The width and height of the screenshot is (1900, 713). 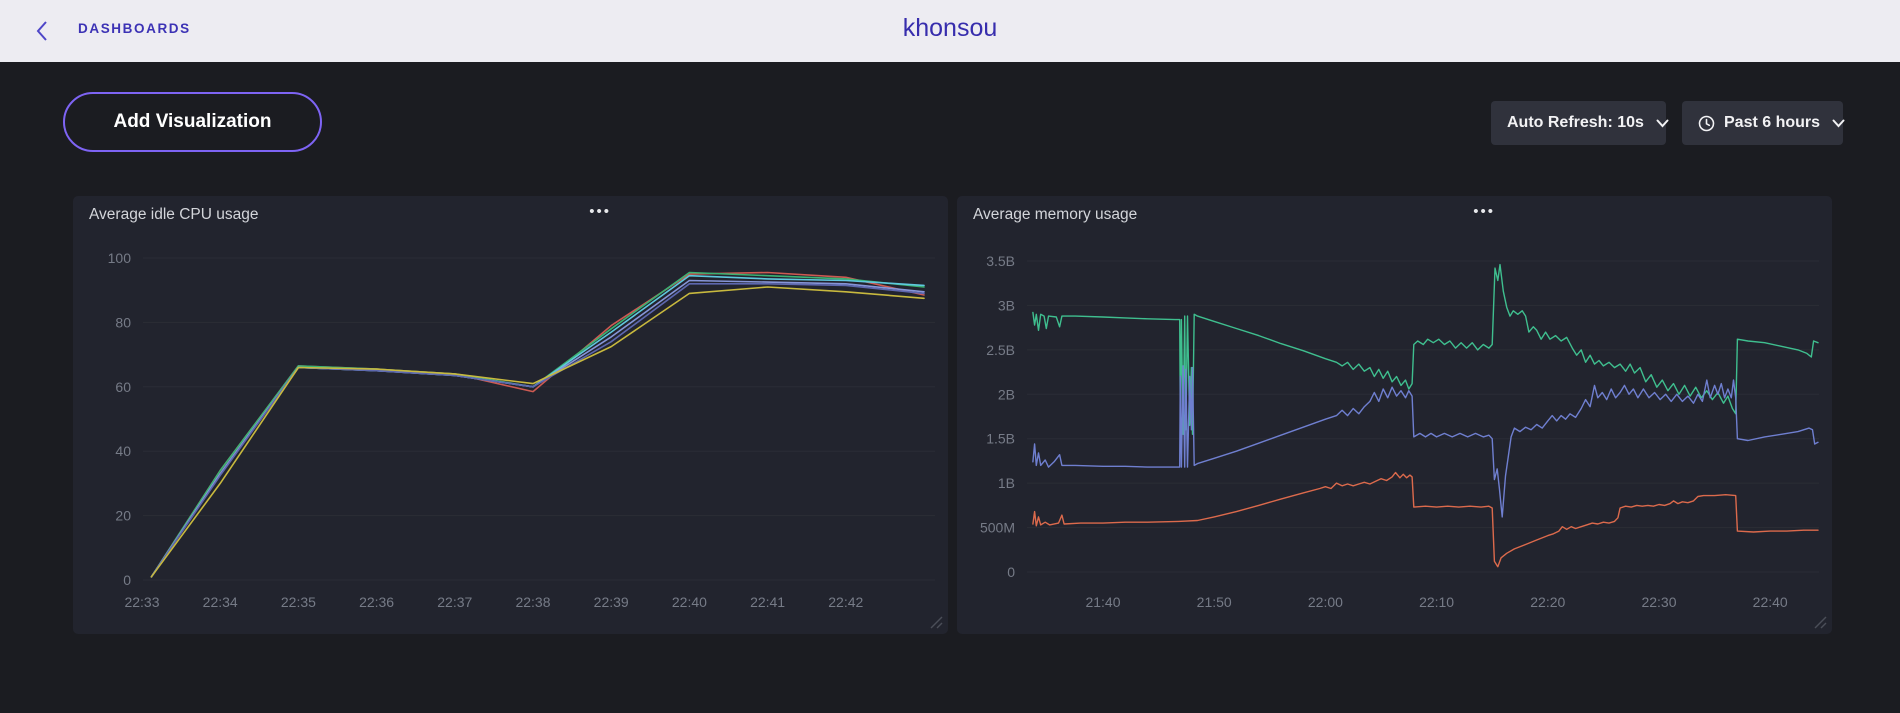 I want to click on svg-text: 1B, so click(x=1006, y=483).